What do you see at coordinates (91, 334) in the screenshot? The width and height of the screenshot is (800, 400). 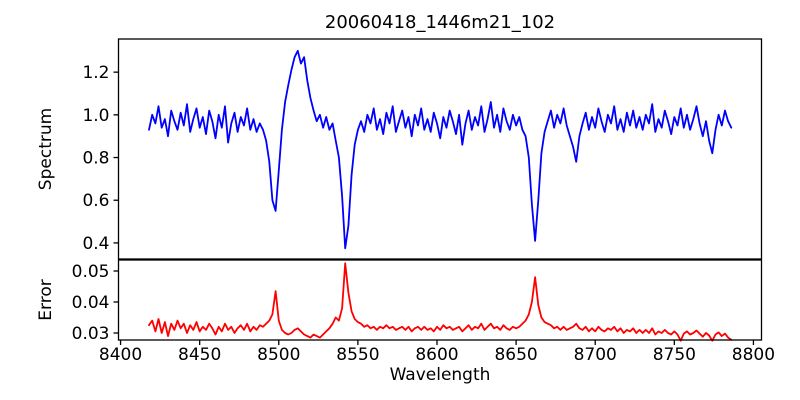 I see `error-y-tick-label: 0.03` at bounding box center [91, 334].